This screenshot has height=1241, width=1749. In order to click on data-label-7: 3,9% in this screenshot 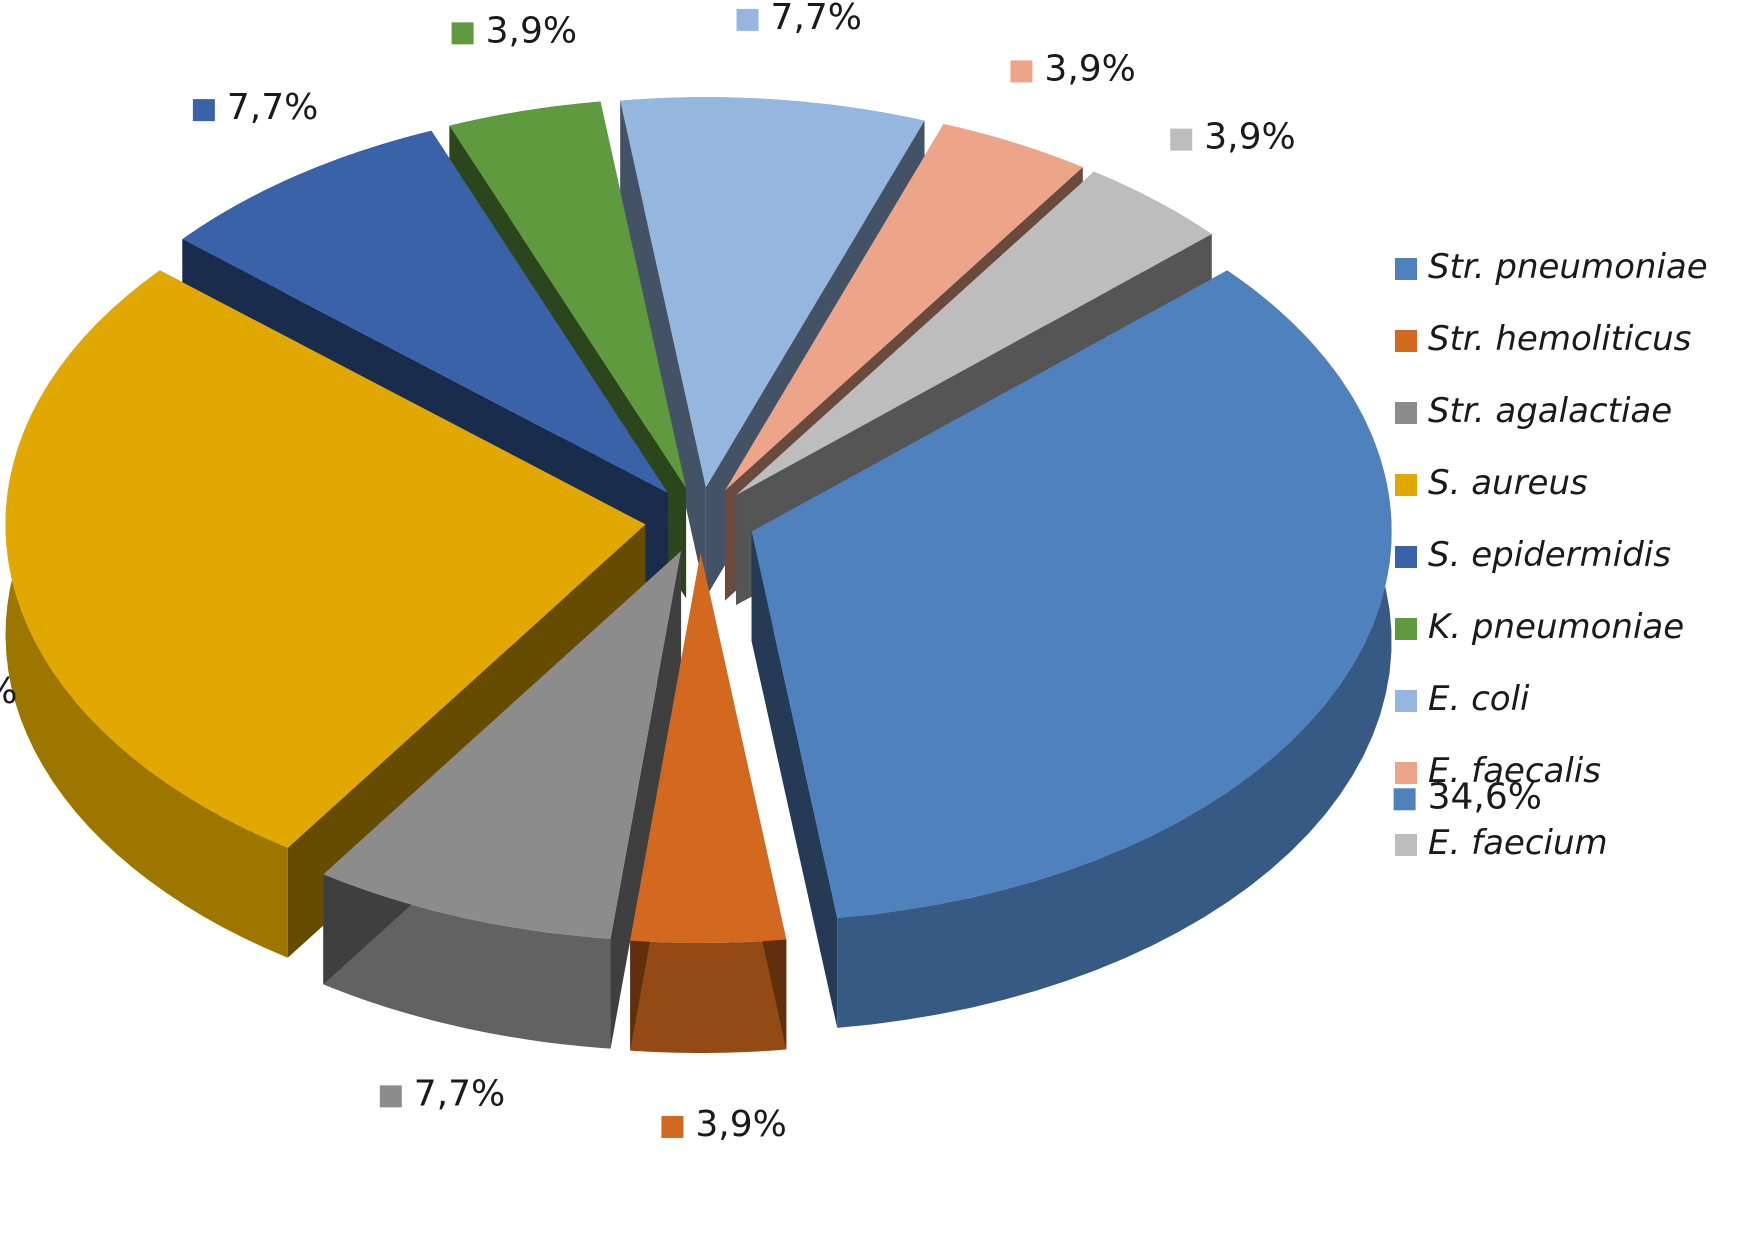, I will do `click(1073, 68)`.